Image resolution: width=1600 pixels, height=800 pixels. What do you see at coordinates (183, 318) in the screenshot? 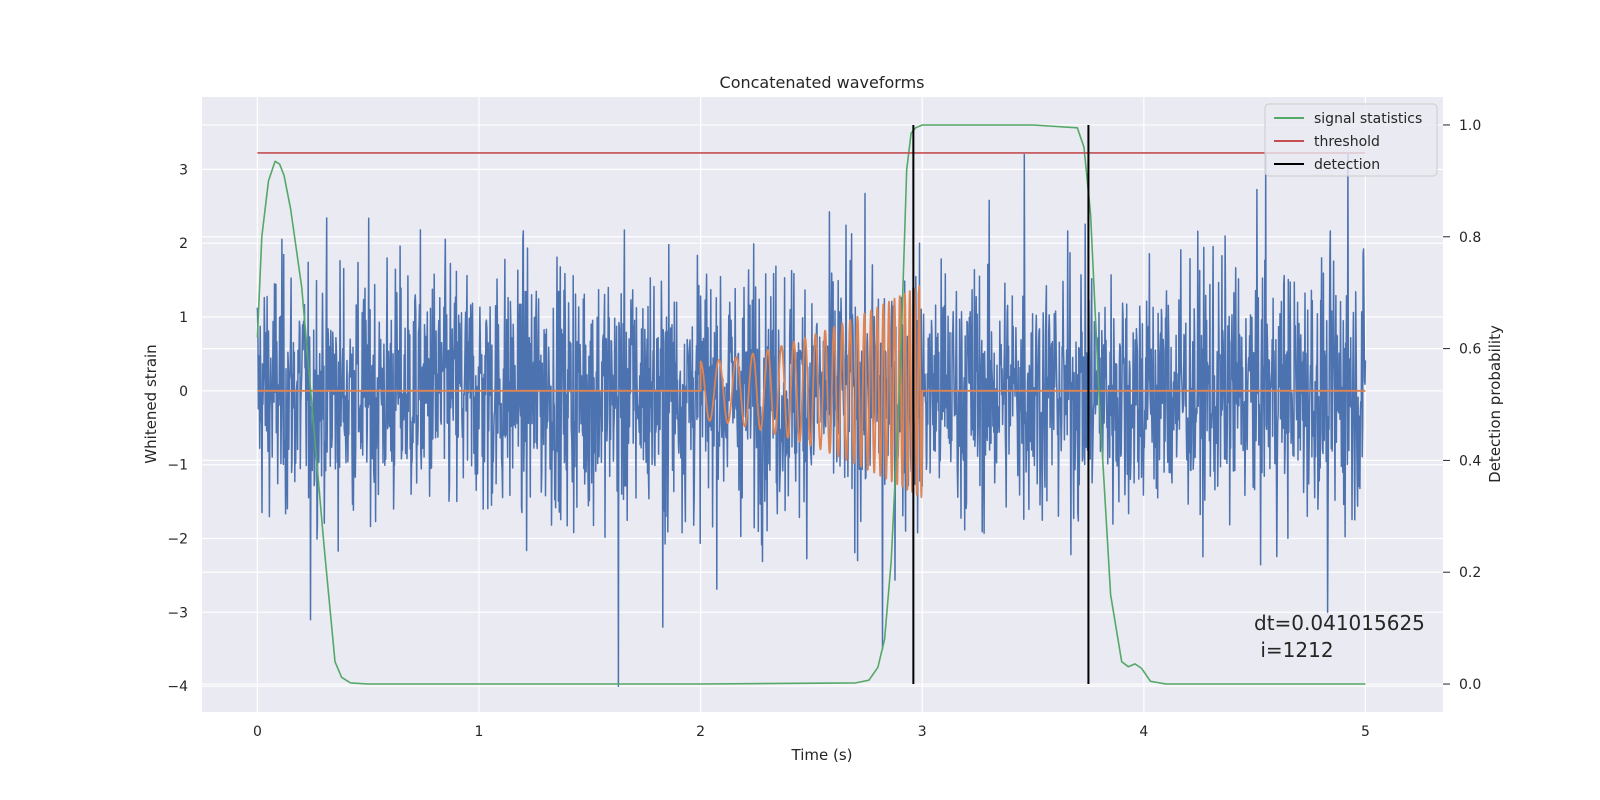
I see `y-tick-label: 1` at bounding box center [183, 318].